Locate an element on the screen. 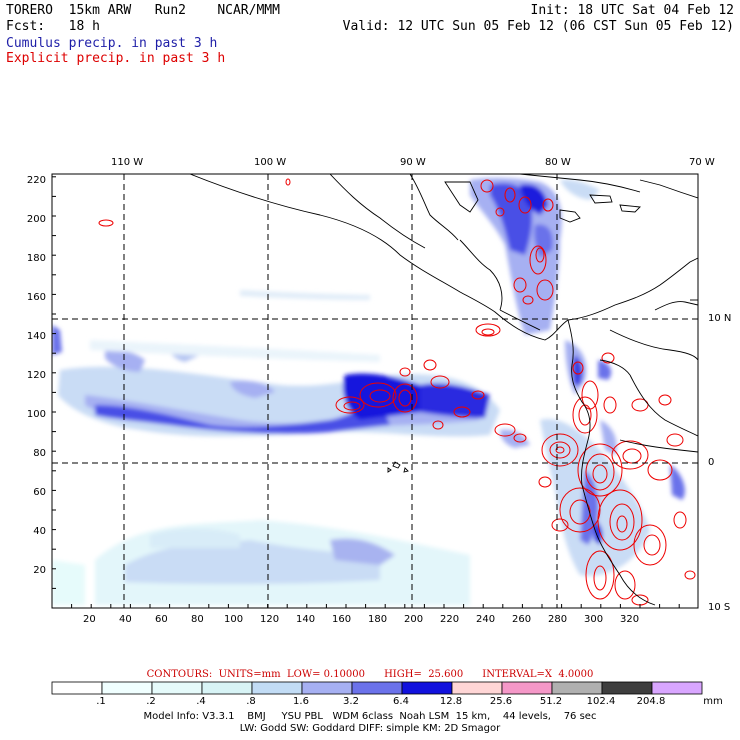 This screenshot has width=740, height=740. y-tick-label: 60 is located at coordinates (39, 492).